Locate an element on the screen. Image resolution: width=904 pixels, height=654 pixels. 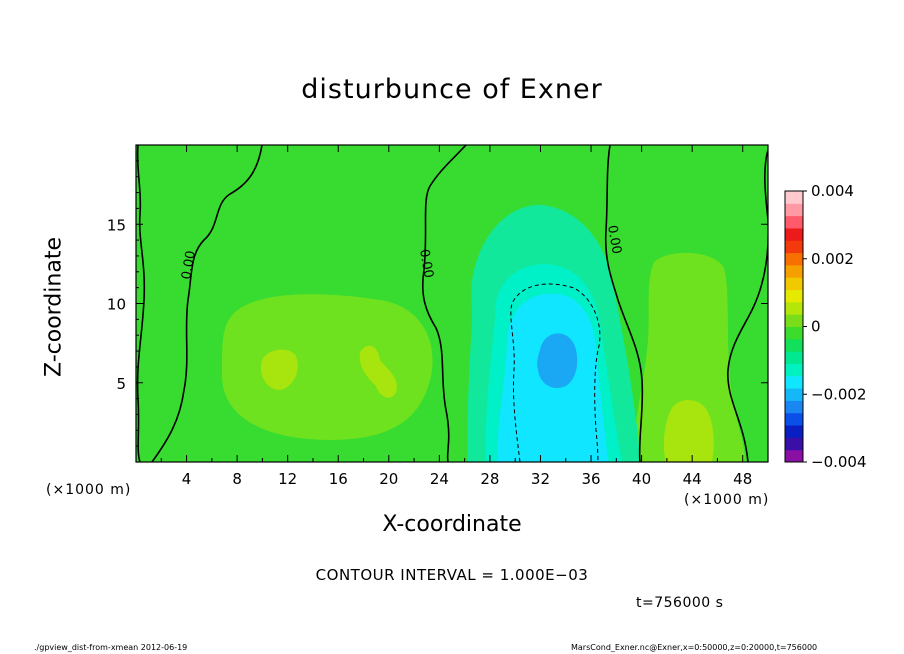
x-tick-label: 48 is located at coordinates (742, 479).